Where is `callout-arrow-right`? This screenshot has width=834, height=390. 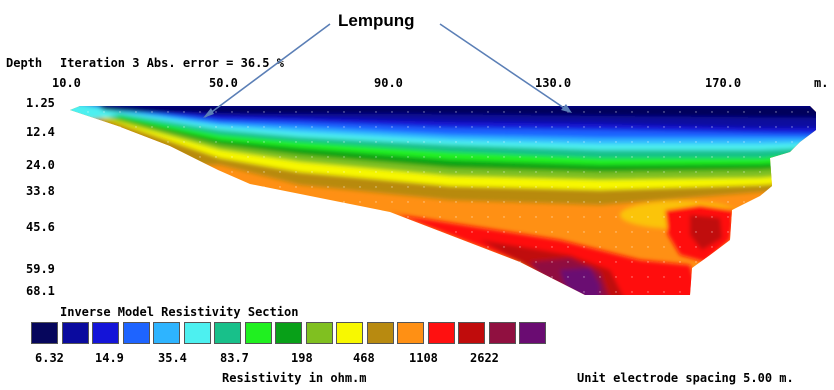
callout-arrow-right is located at coordinates (505, 68).